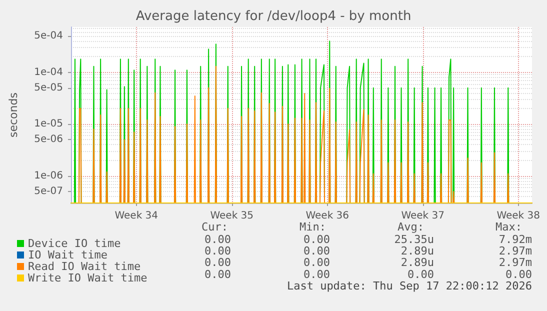 The height and width of the screenshot is (311, 547). I want to click on legend-label: IO Wait time, so click(68, 255).